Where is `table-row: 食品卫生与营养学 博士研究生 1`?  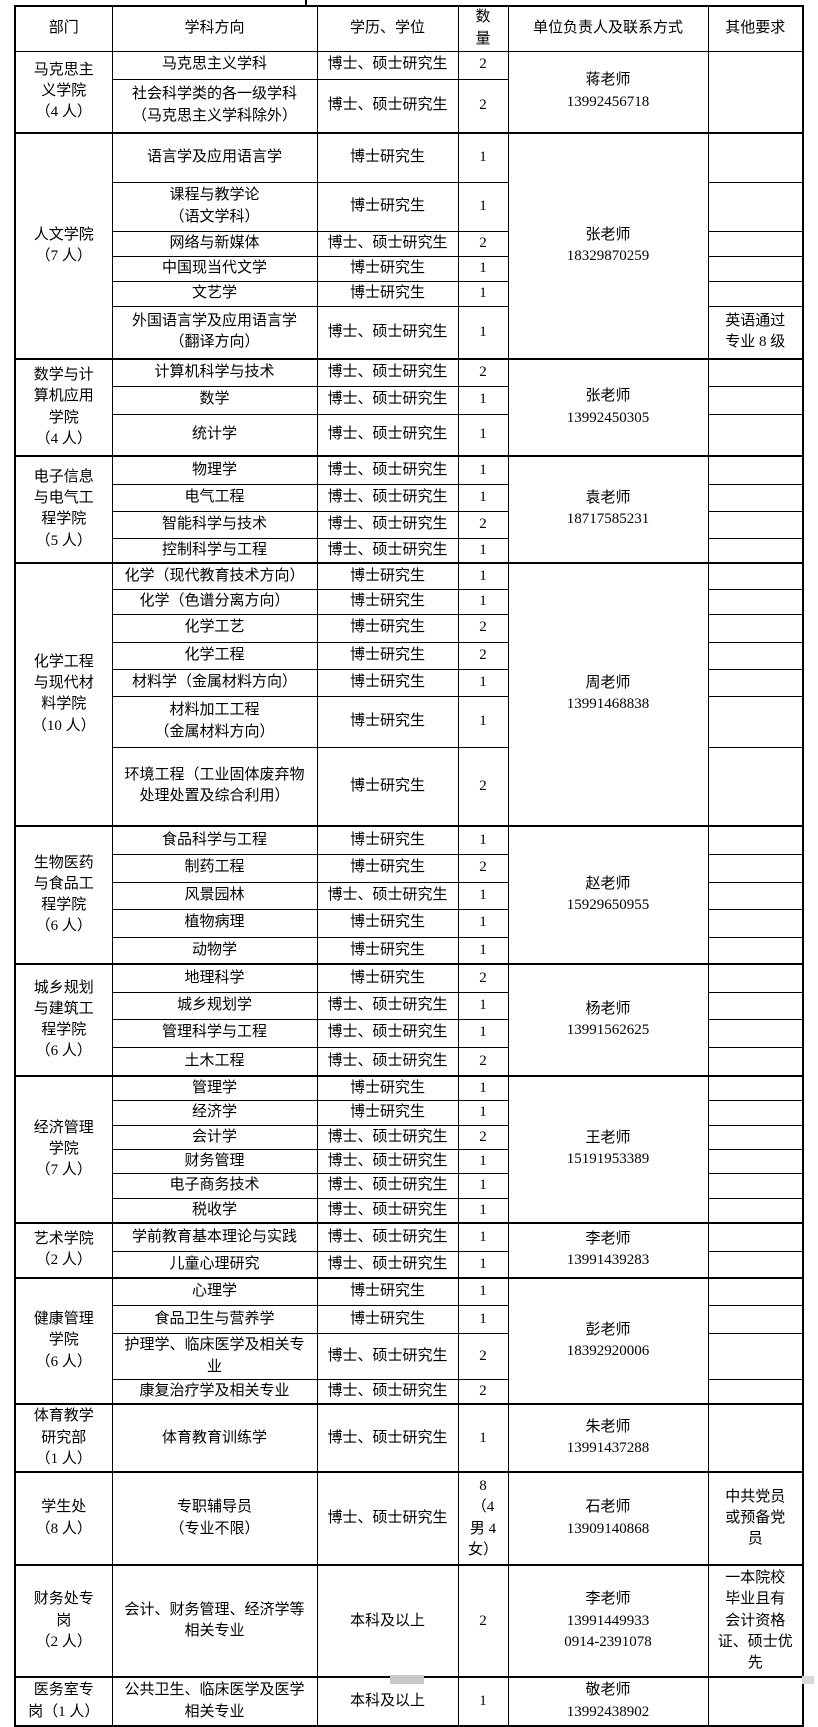 table-row: 食品卫生与营养学 博士研究生 1 is located at coordinates (409, 1320).